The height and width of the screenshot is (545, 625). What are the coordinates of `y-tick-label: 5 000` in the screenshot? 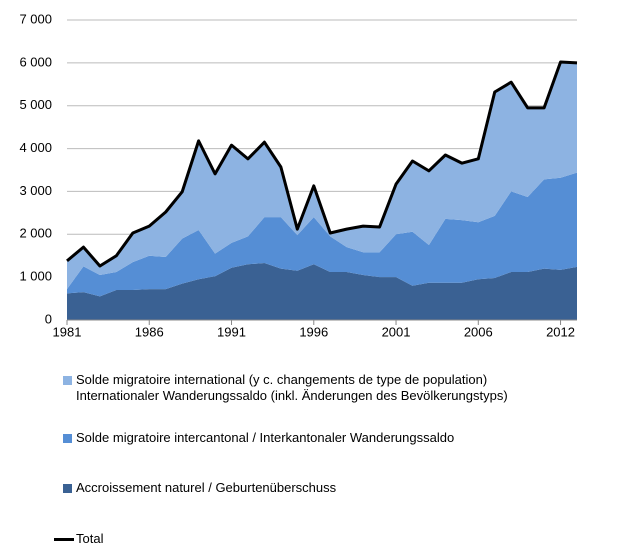 It's located at (35, 104).